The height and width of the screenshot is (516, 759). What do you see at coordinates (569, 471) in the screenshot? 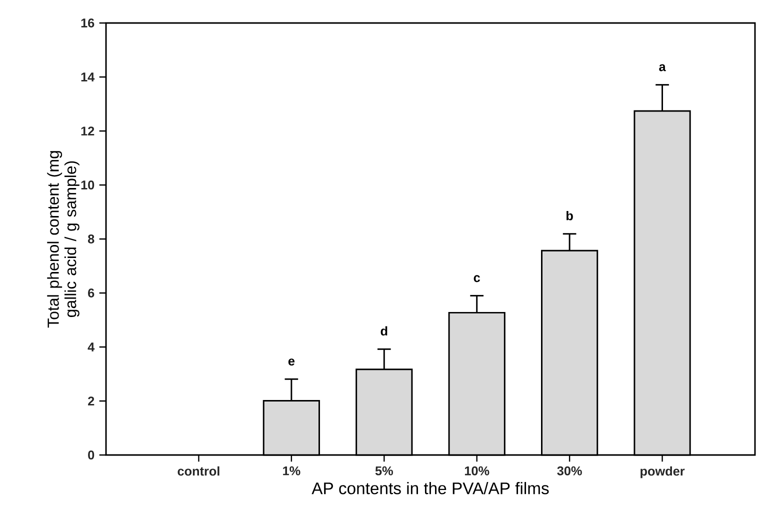
I see `x-tick-label: 30%` at bounding box center [569, 471].